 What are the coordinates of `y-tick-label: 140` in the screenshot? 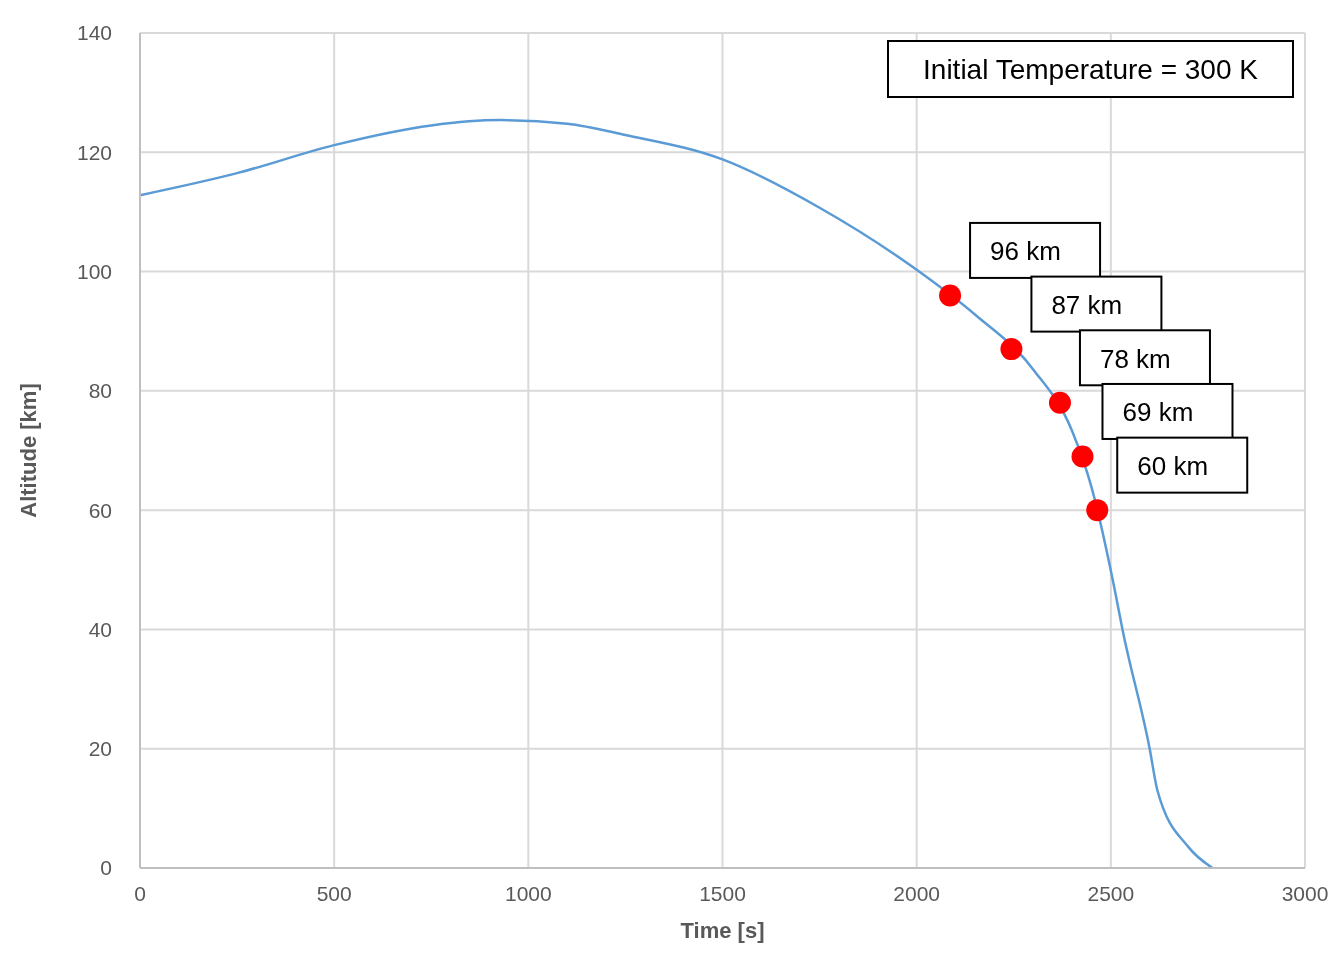 It's located at (94, 33).